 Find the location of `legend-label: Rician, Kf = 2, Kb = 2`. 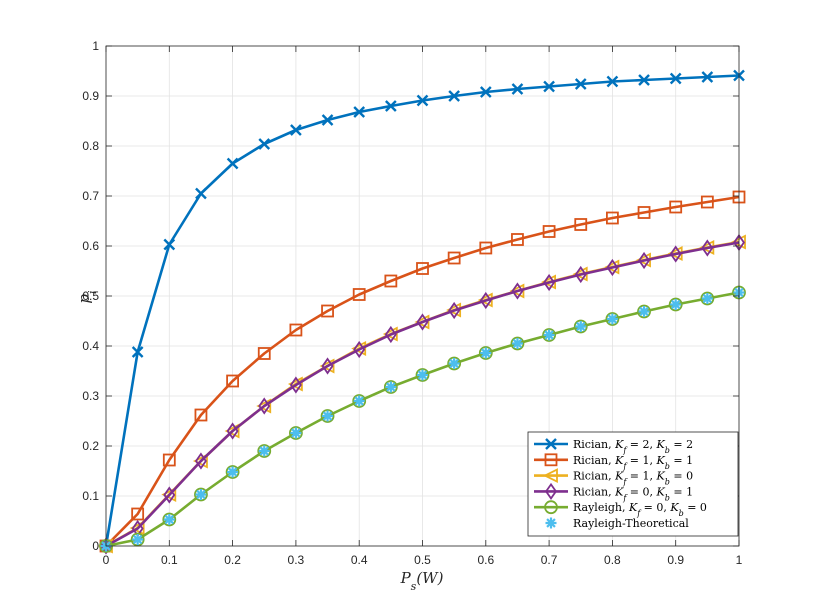

legend-label: Rician, Kf = 2, Kb = 2 is located at coordinates (633, 446).